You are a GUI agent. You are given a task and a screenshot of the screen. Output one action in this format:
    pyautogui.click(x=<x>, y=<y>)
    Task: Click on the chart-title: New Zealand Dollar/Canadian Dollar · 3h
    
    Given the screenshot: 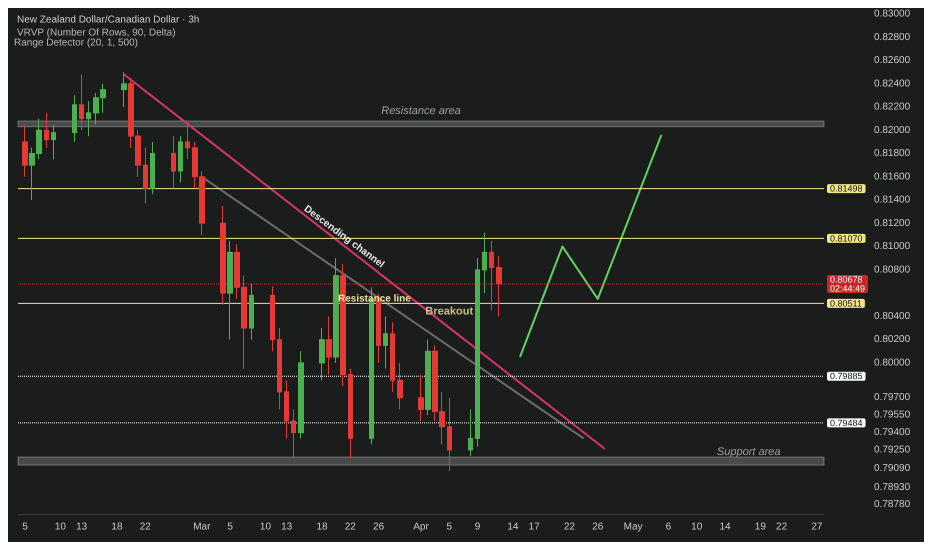 What is the action you would take?
    pyautogui.click(x=108, y=20)
    